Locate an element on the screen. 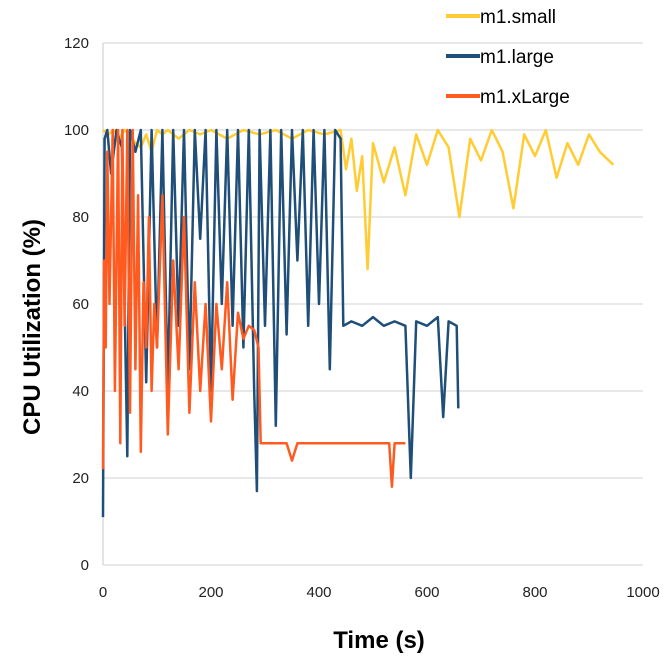 The height and width of the screenshot is (661, 670). x-tick-label: 800 is located at coordinates (534, 592).